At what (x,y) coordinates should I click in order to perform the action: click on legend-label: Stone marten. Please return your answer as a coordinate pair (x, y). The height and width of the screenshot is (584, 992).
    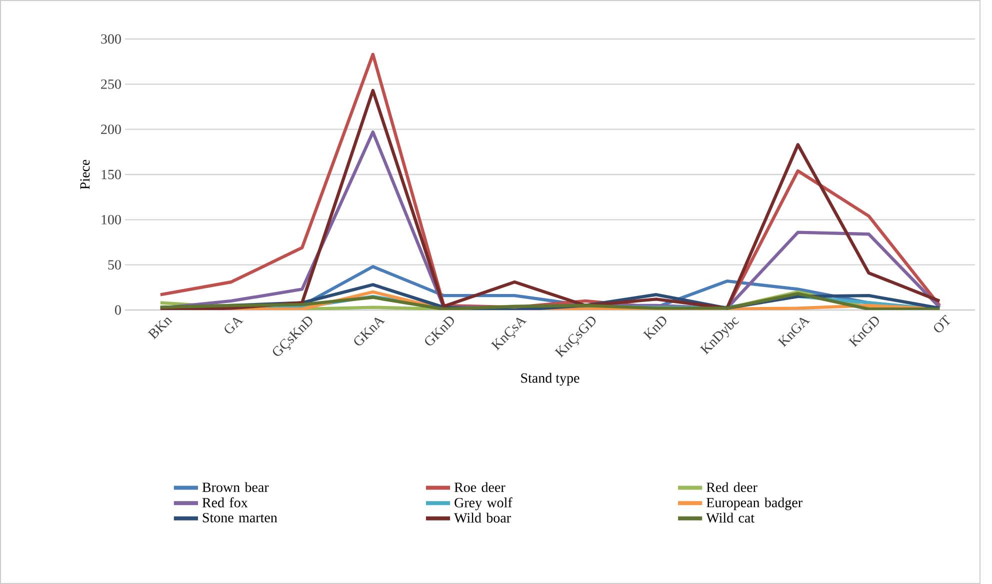
    Looking at the image, I should click on (240, 517).